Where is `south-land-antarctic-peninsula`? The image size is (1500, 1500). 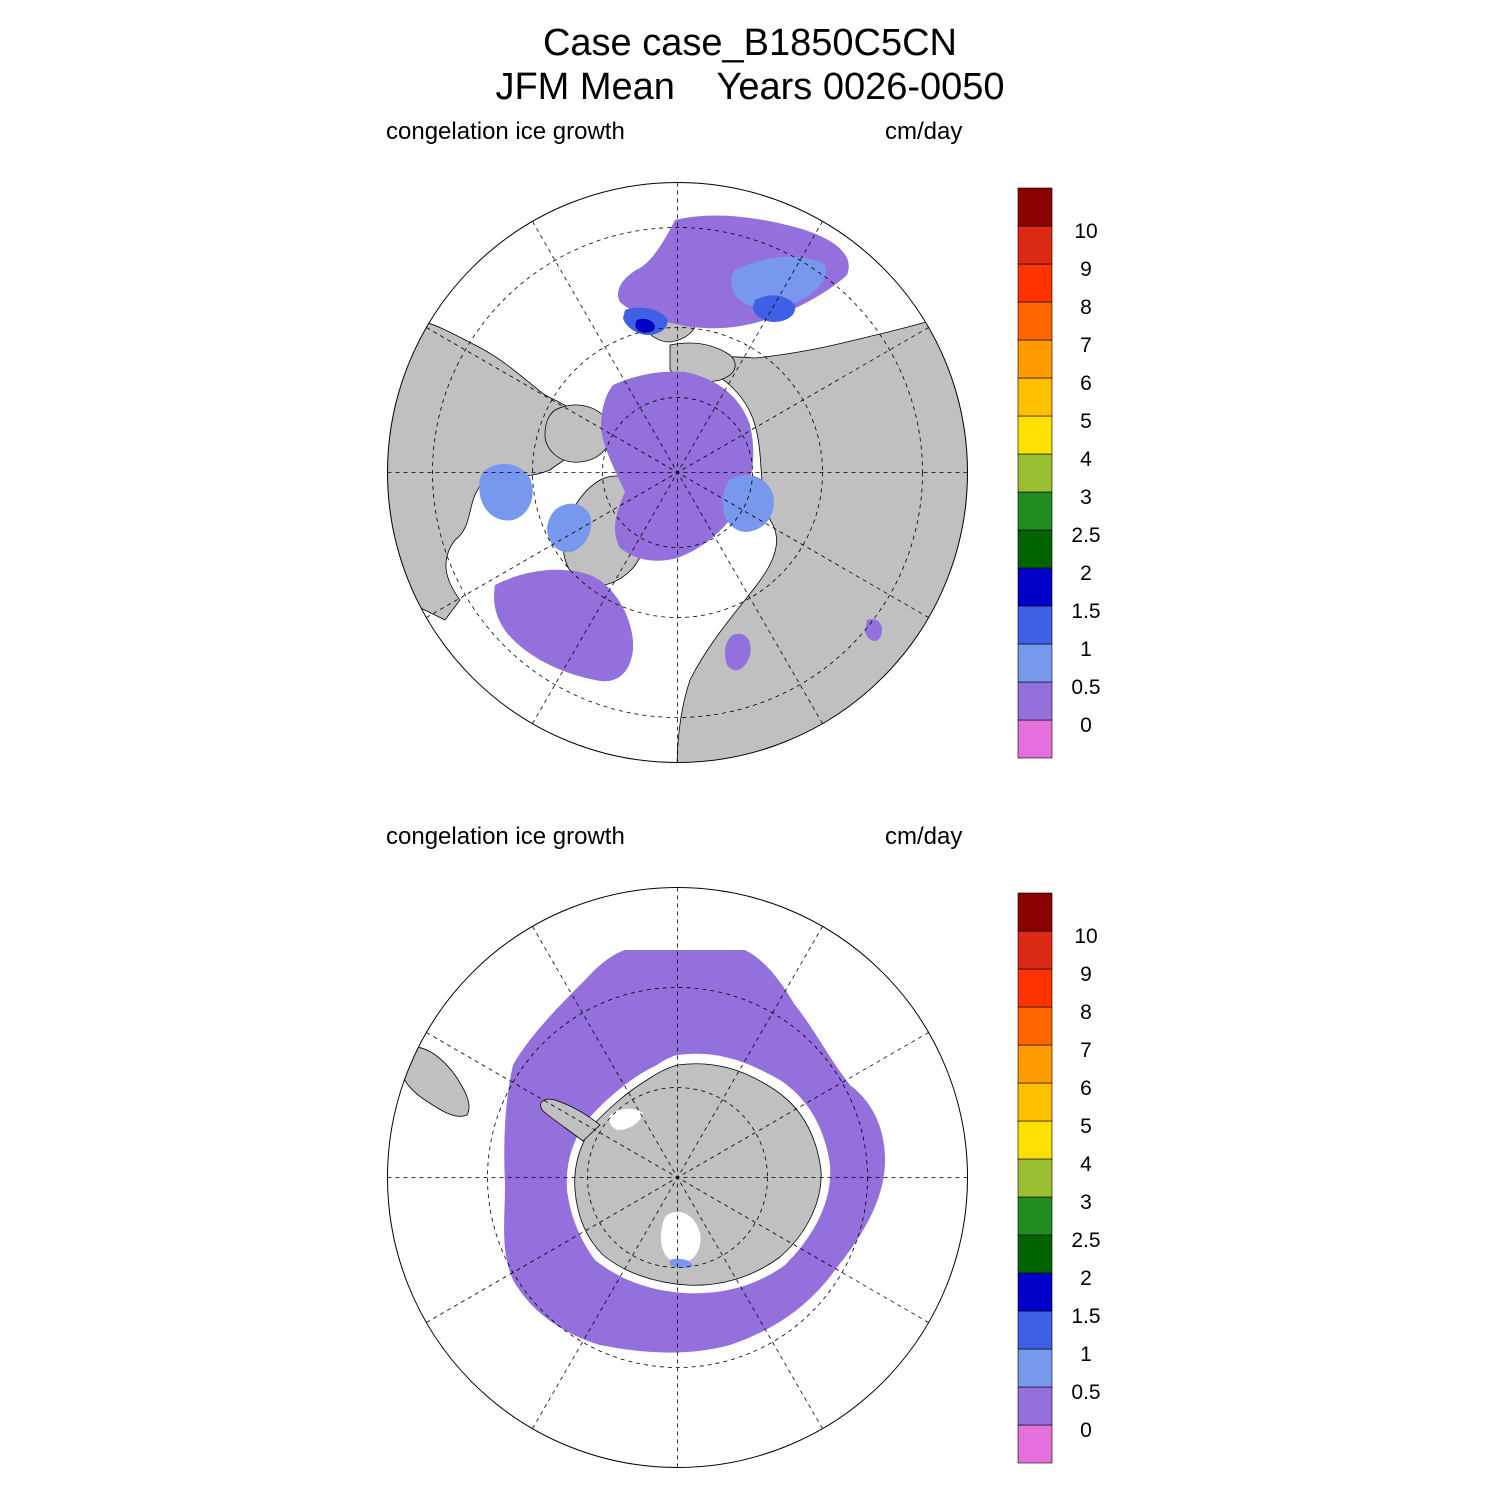
south-land-antarctic-peninsula is located at coordinates (570, 1120).